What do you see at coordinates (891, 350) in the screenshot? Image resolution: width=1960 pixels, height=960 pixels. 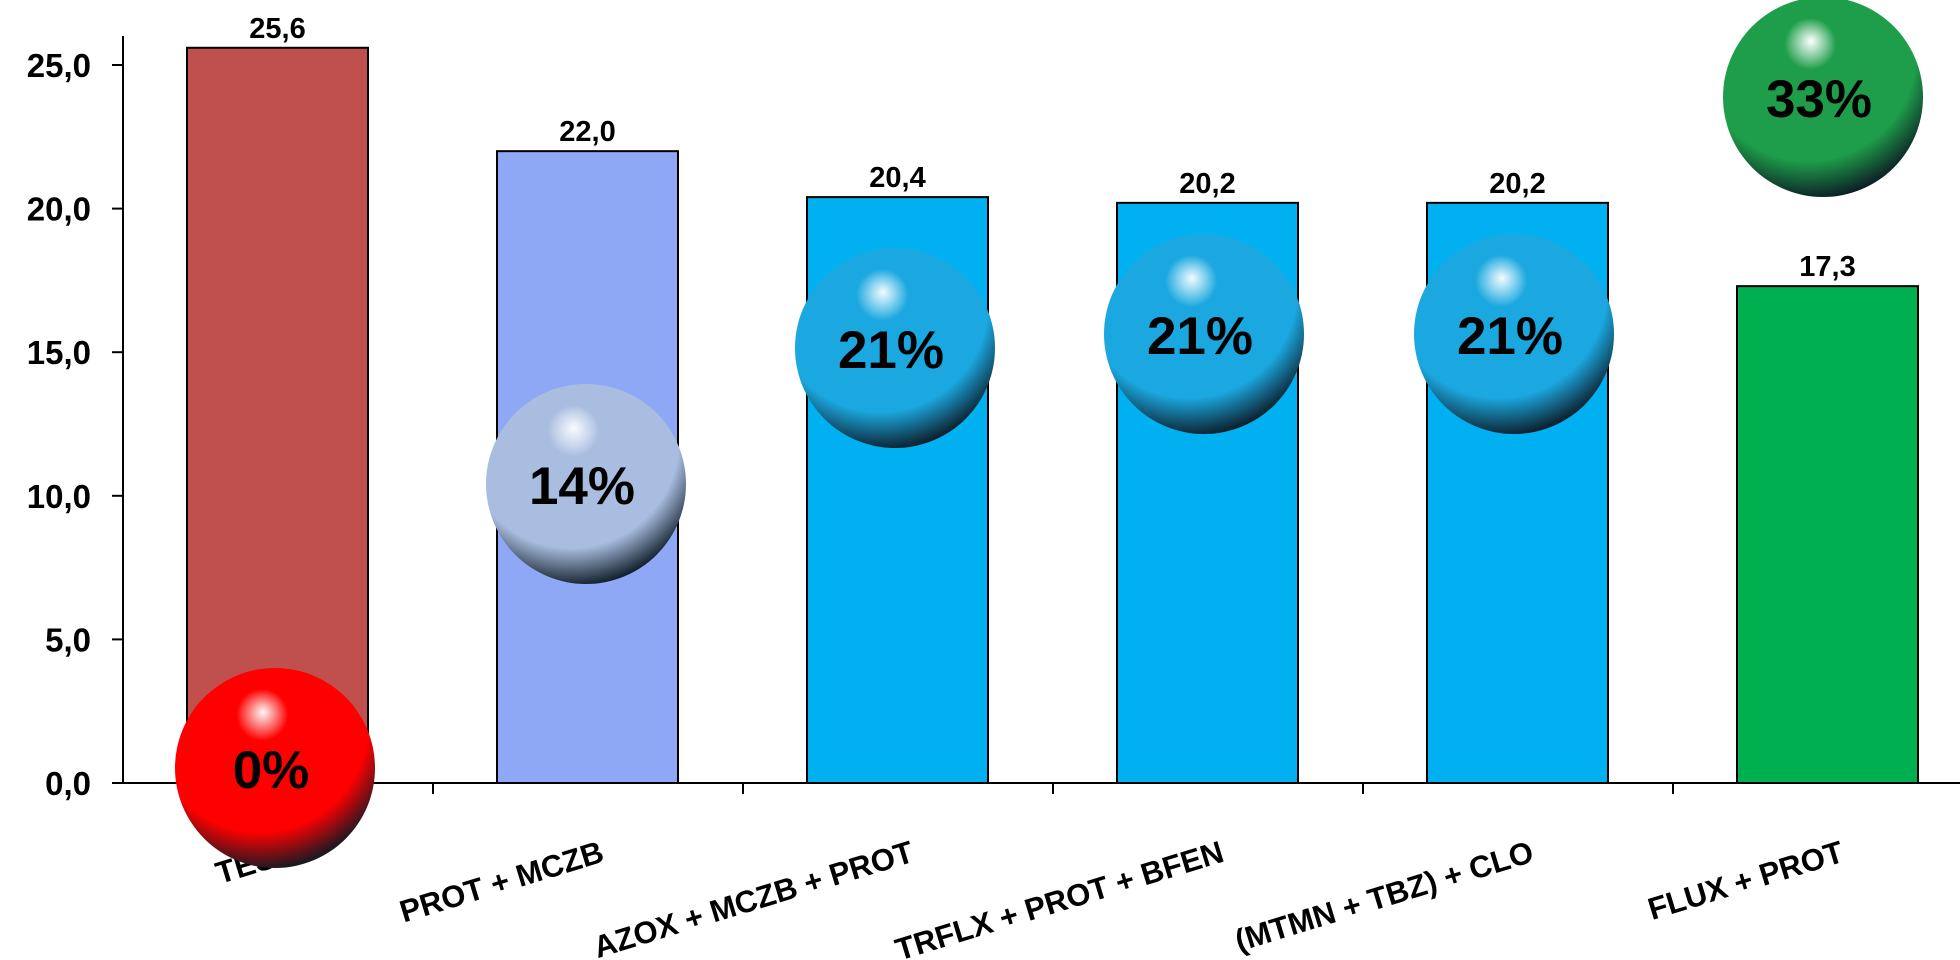 I see `sphere-label-3: 21%` at bounding box center [891, 350].